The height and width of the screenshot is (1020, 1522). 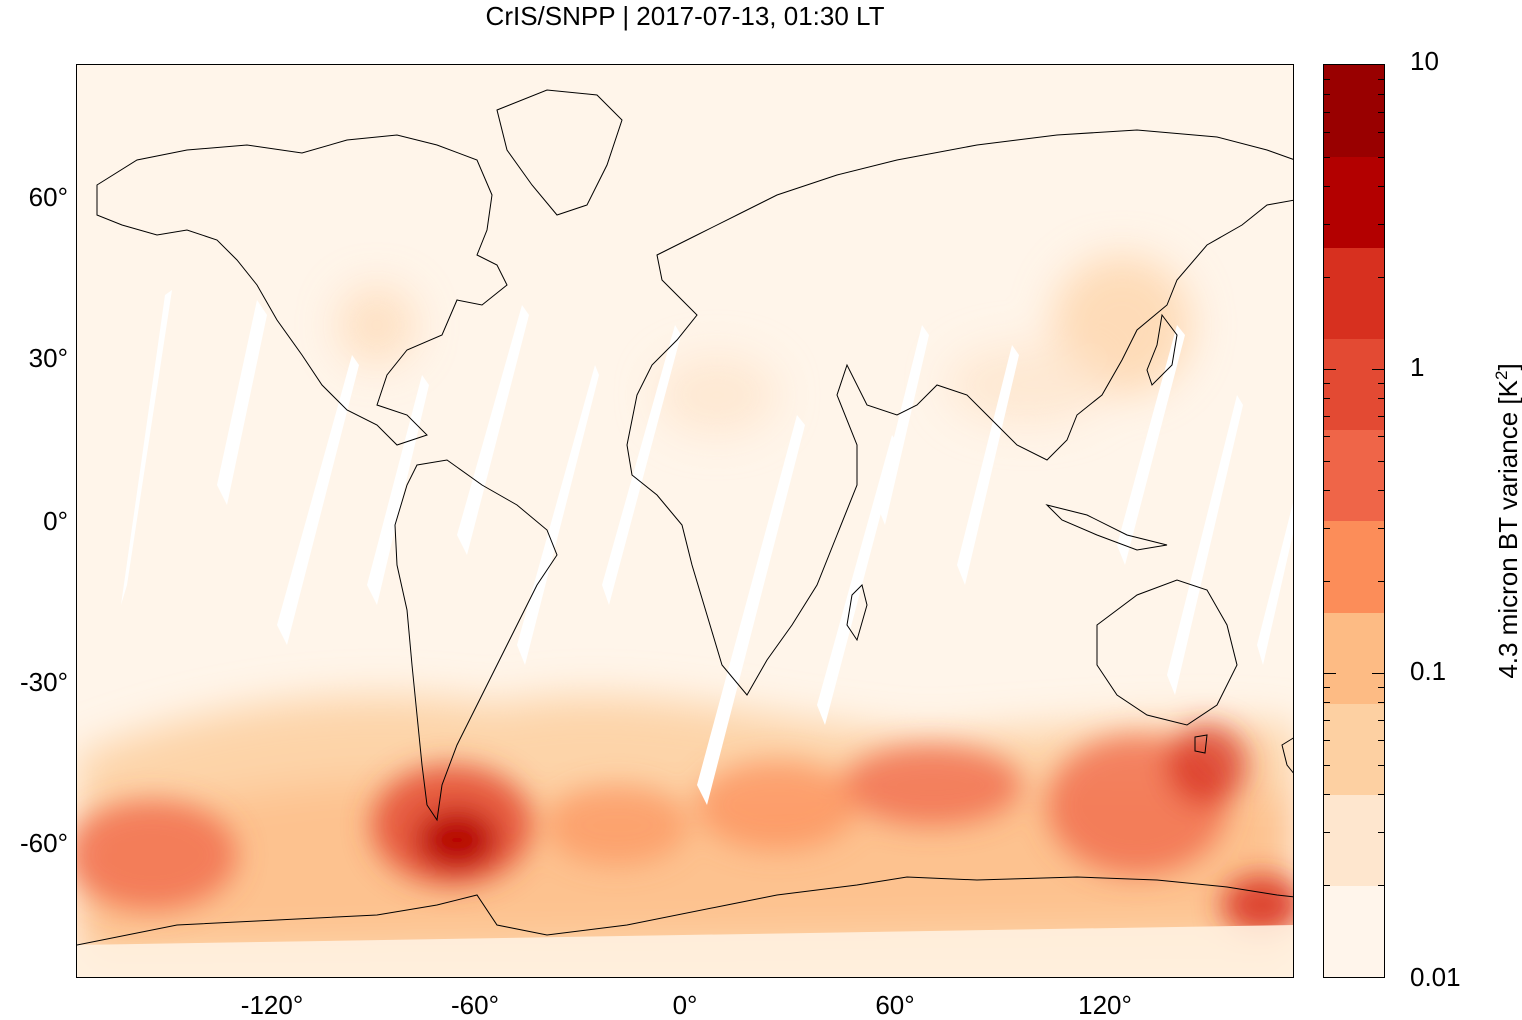 What do you see at coordinates (48, 197) in the screenshot?
I see `y-tick-label: 60°` at bounding box center [48, 197].